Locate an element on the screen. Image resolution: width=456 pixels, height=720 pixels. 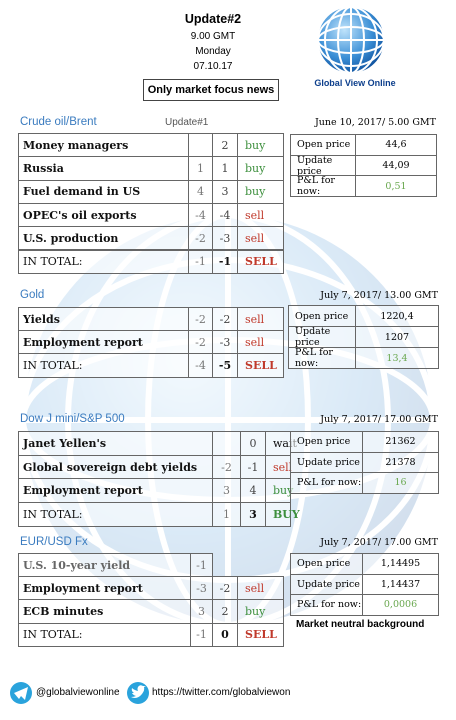
signal: wait is located at coordinates (281, 443).